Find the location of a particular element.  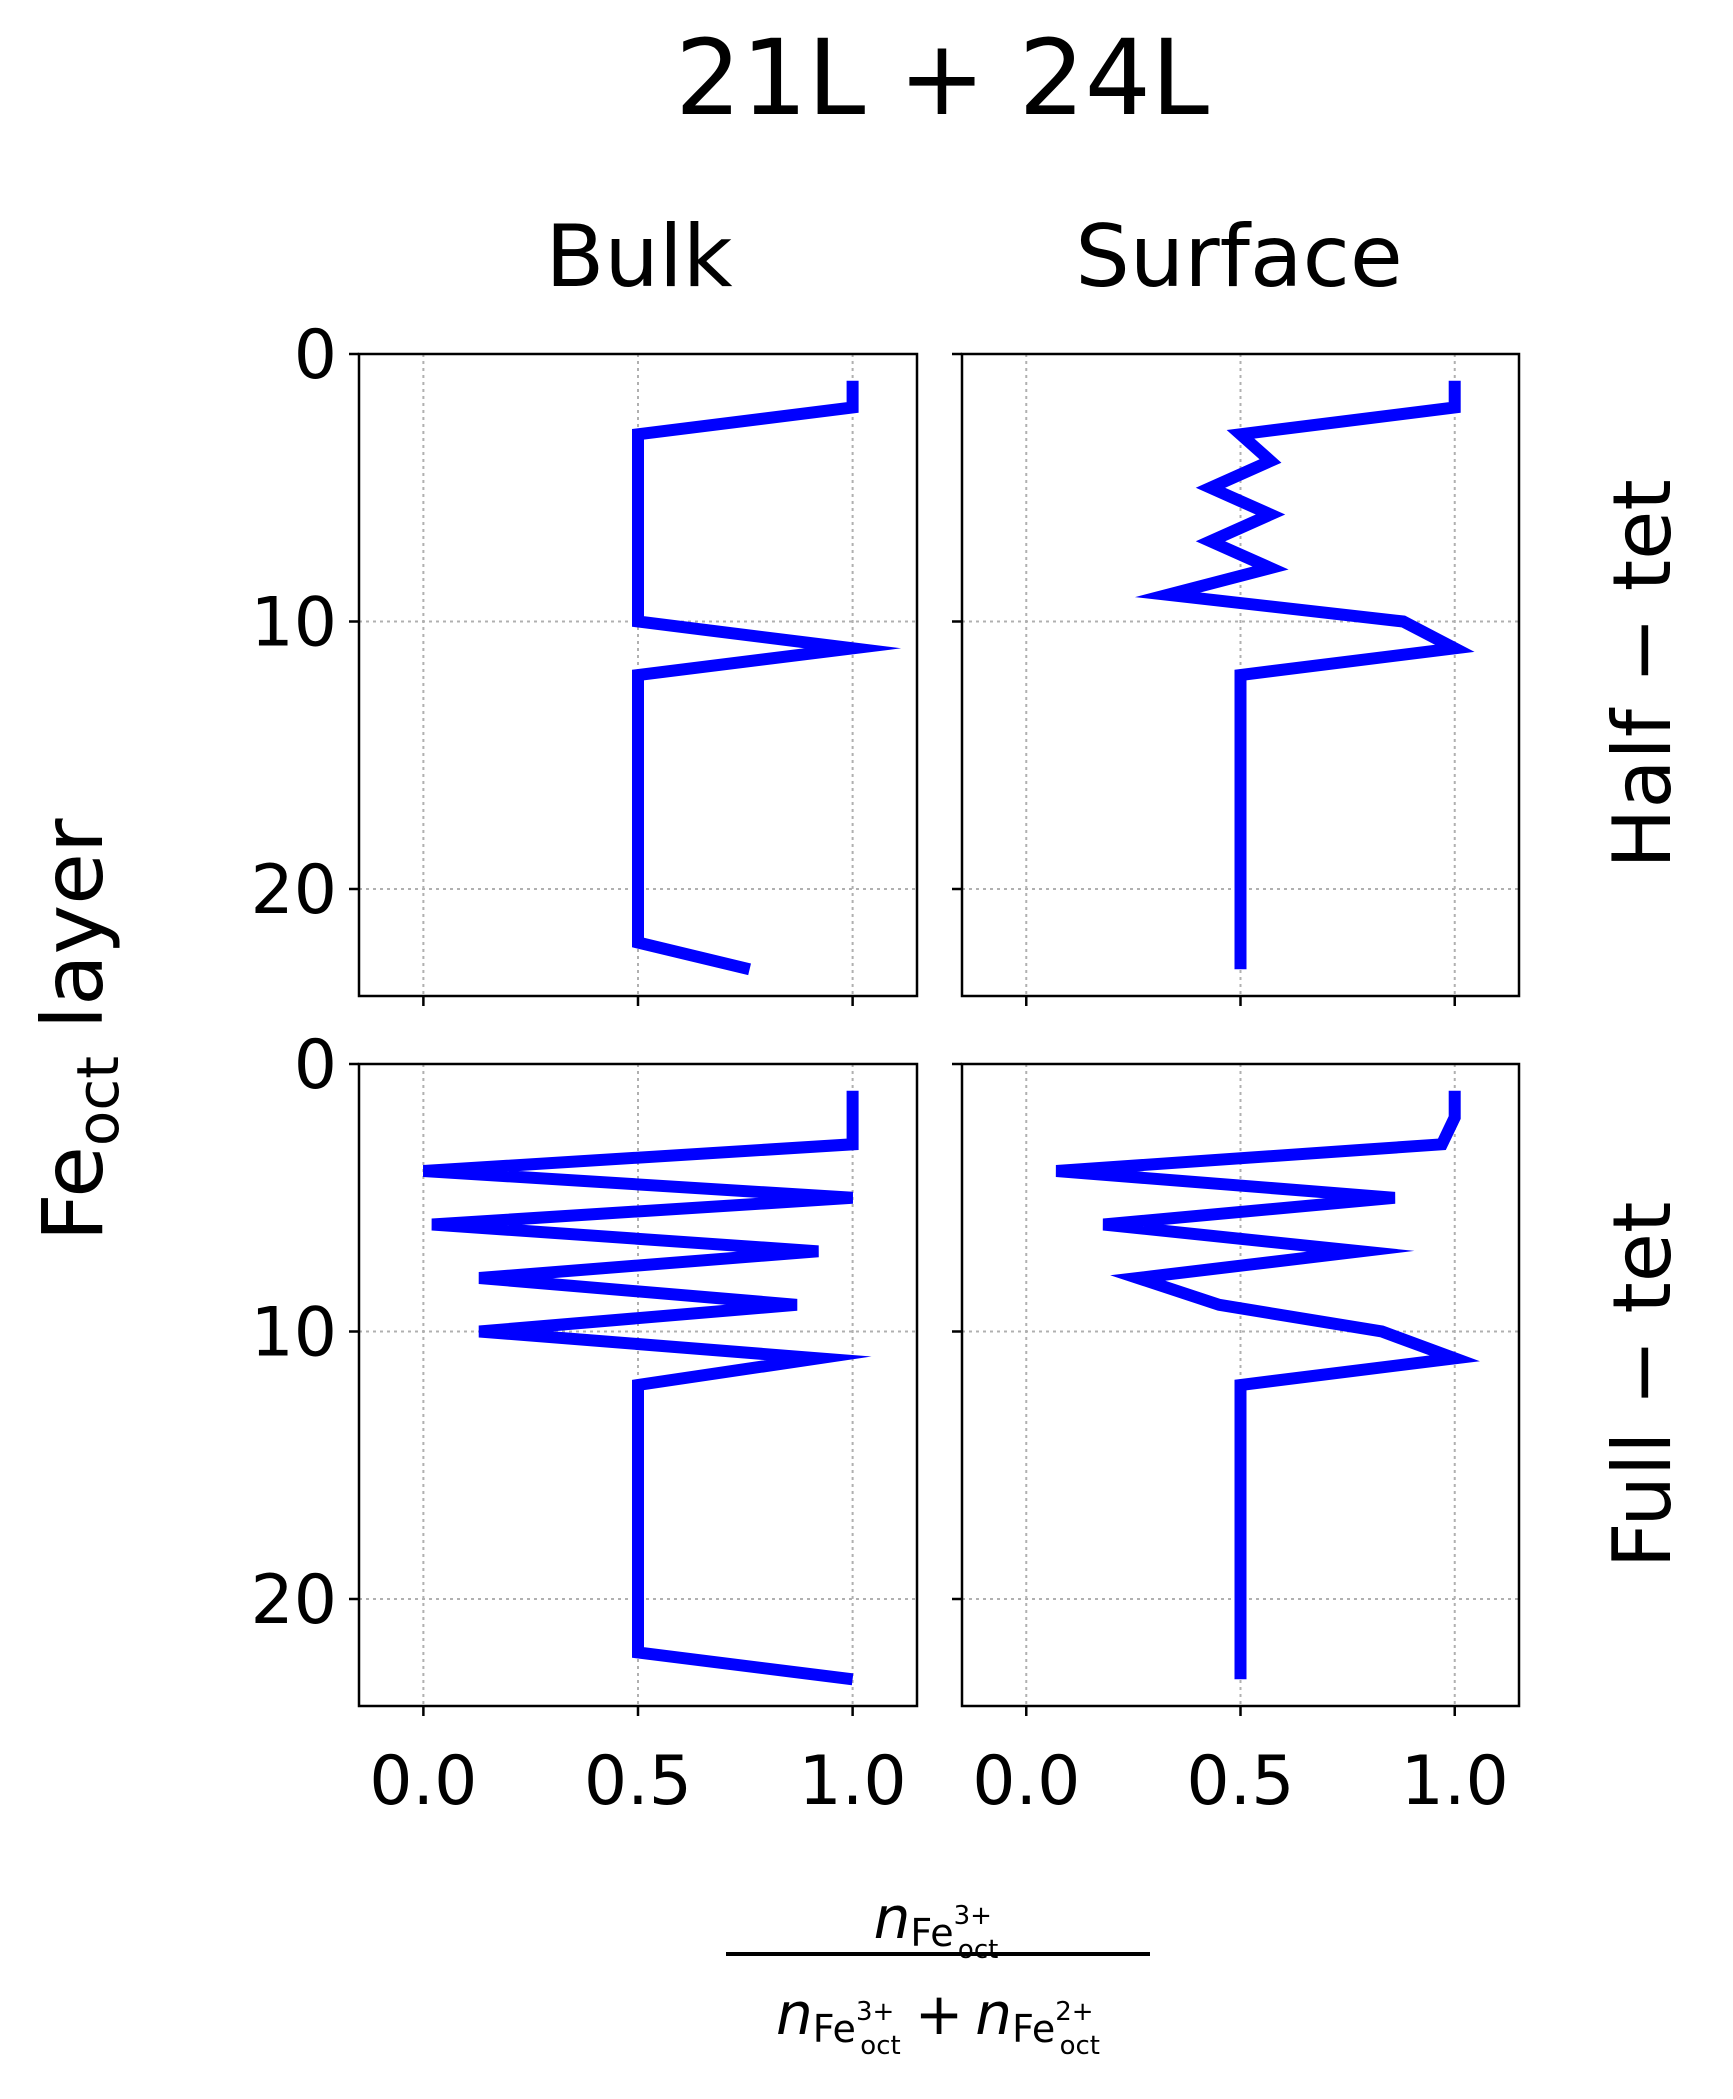

x-label-den-fe2: Fe is located at coordinates (1033, 2029).